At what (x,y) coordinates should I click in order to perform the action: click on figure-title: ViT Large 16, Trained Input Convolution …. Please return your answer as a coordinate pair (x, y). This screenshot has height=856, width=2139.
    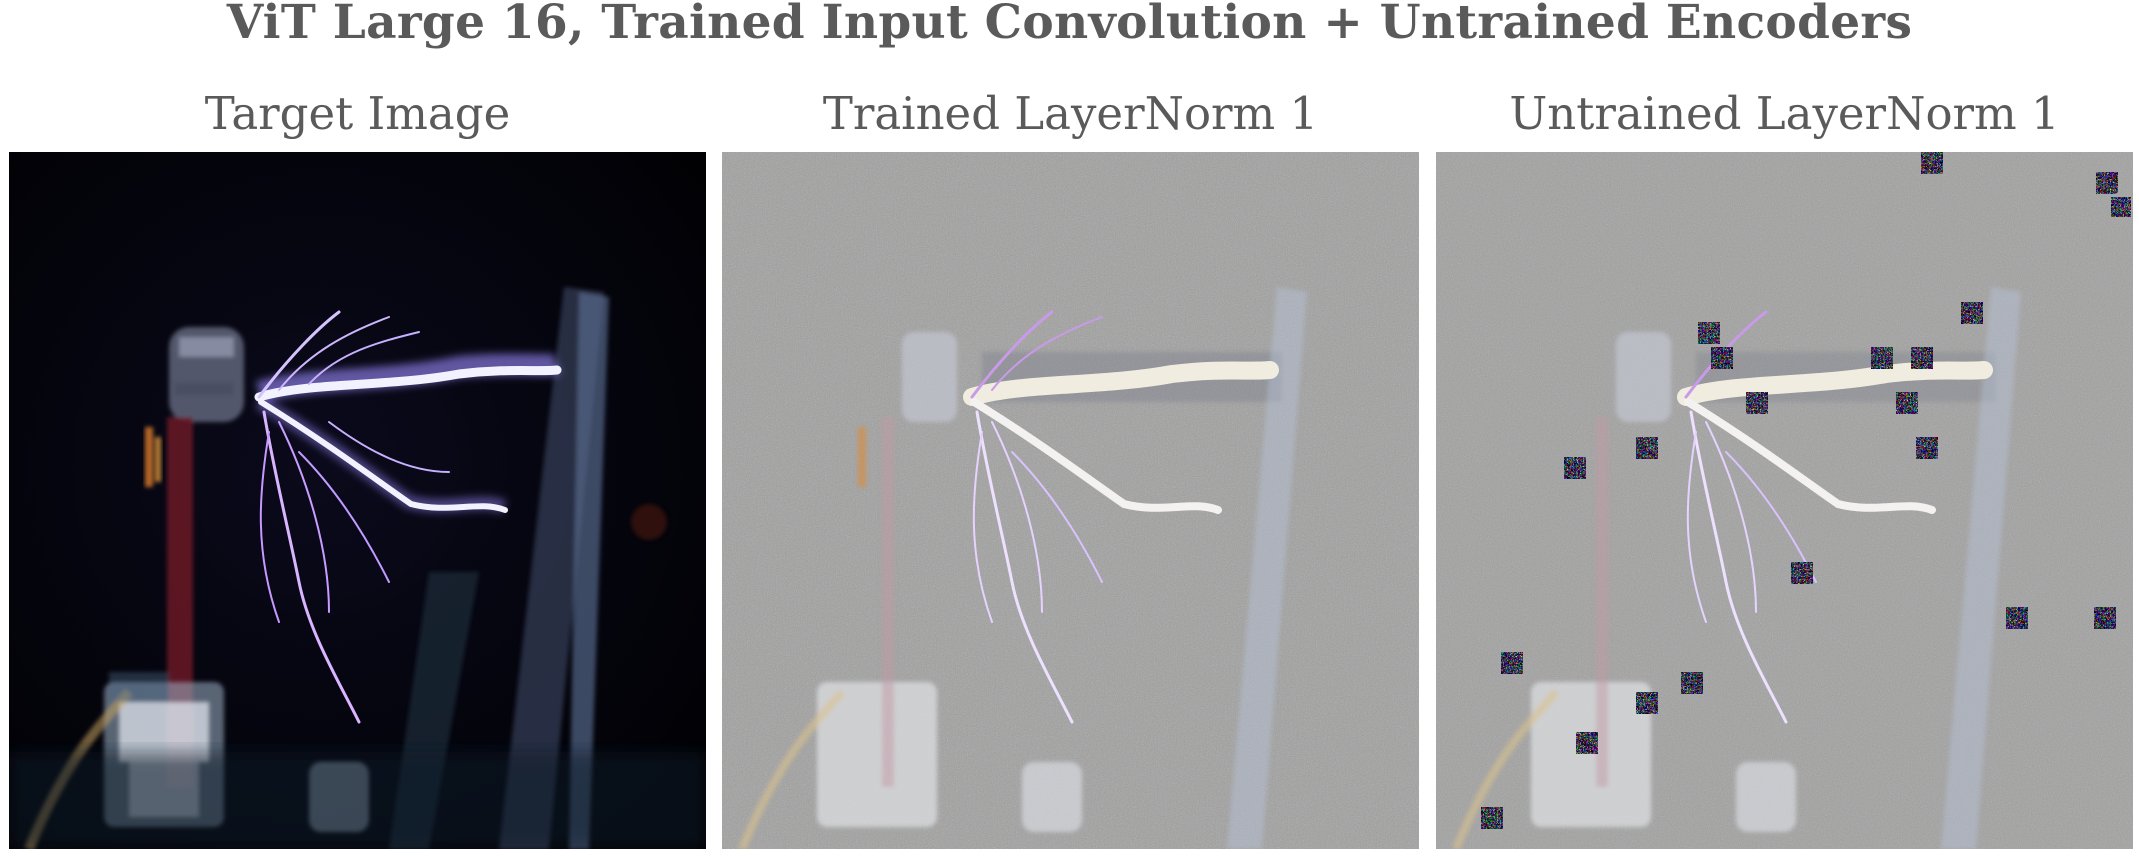
    Looking at the image, I should click on (1069, 25).